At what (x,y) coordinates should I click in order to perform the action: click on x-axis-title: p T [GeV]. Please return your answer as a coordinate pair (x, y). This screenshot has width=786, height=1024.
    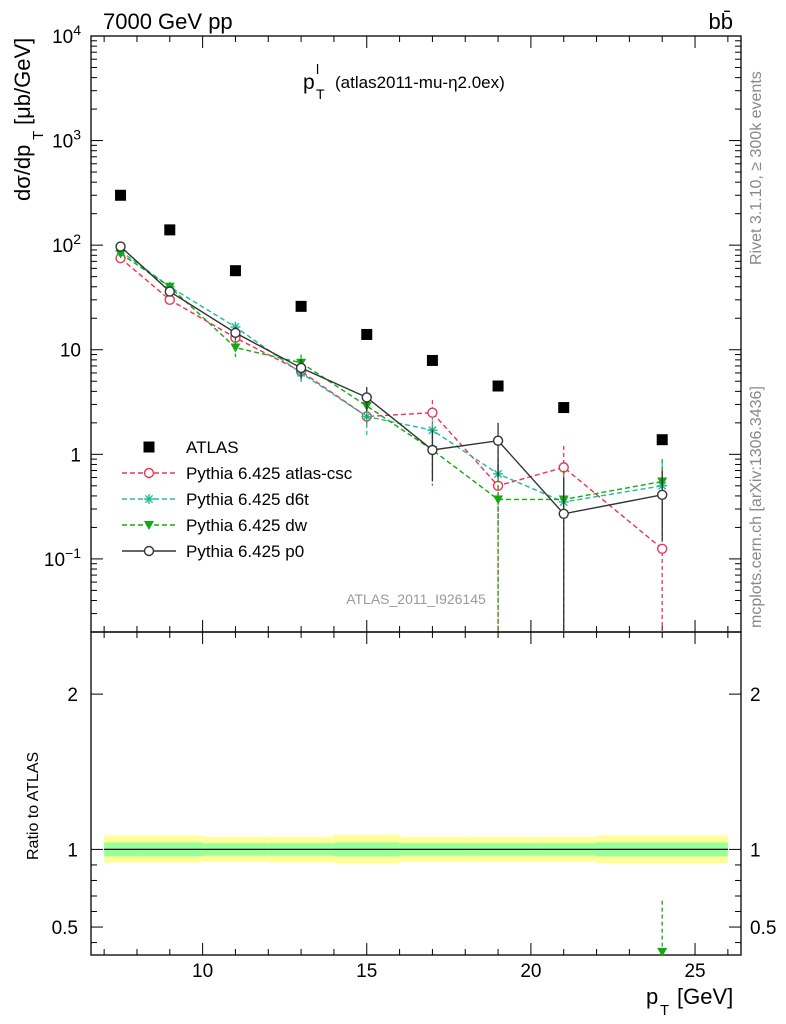
    Looking at the image, I should click on (689, 1001).